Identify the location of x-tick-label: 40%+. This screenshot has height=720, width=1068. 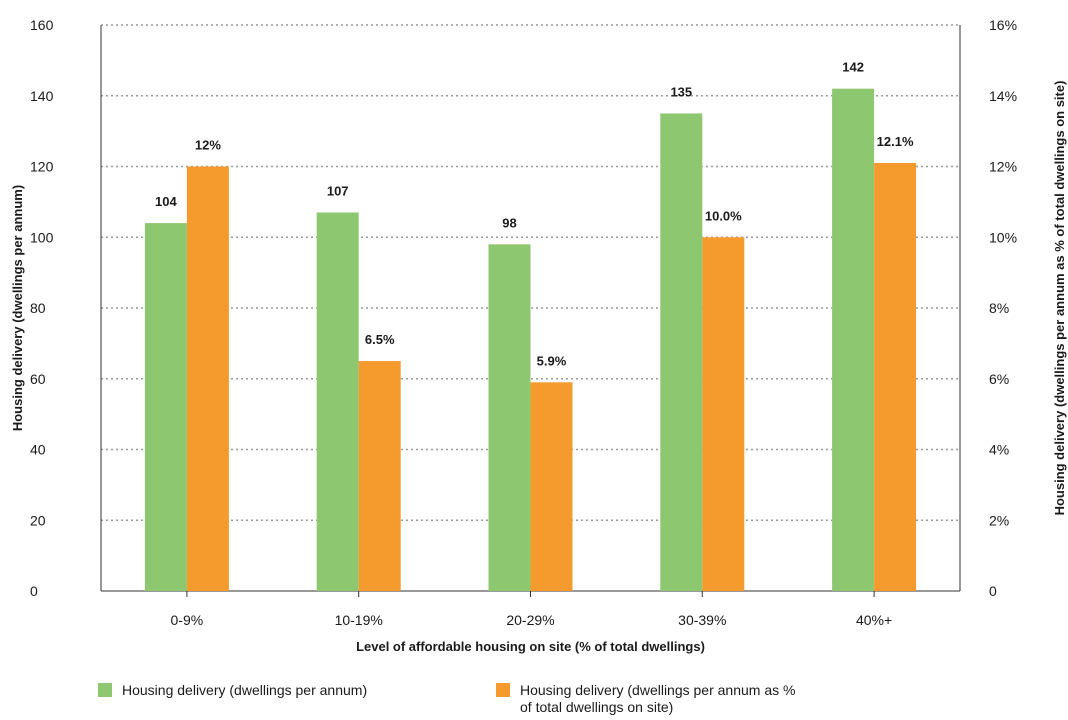
(874, 620).